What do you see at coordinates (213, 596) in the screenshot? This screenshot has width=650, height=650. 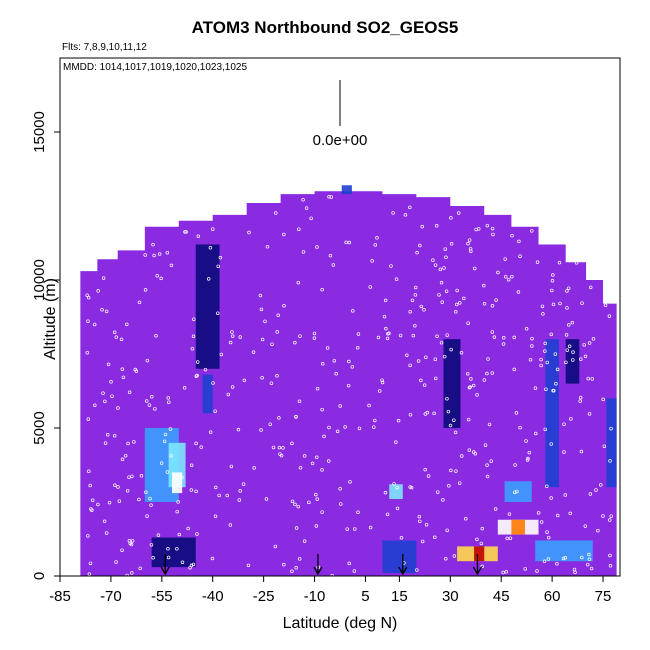 I see `x-tick-label: -40` at bounding box center [213, 596].